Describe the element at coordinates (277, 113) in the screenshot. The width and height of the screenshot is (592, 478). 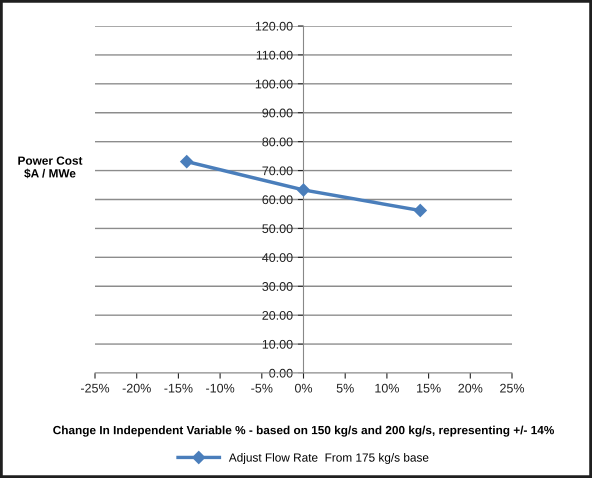
I see `y-tick-label: 90.00` at that location.